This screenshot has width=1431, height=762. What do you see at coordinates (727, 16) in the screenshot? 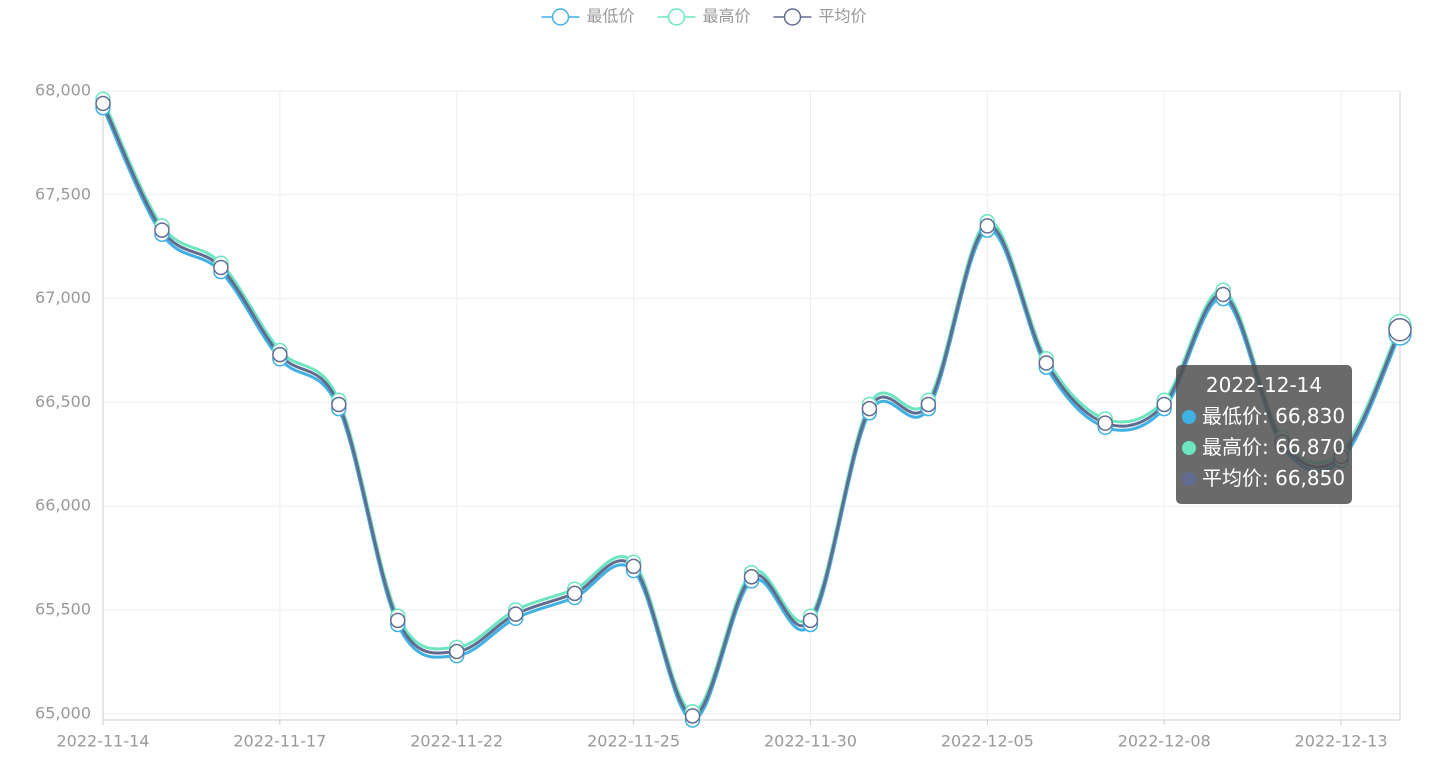
I see `legend-label: 最高价` at bounding box center [727, 16].